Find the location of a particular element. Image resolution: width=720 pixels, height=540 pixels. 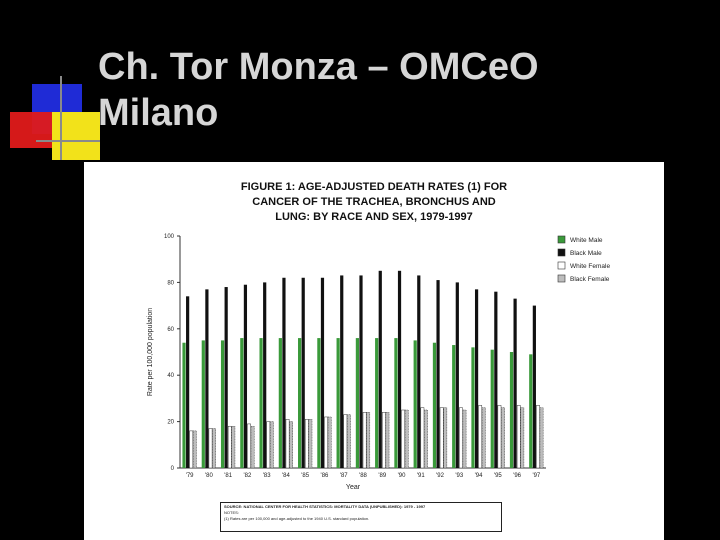

decor-vertical-line is located at coordinates (61, 118).